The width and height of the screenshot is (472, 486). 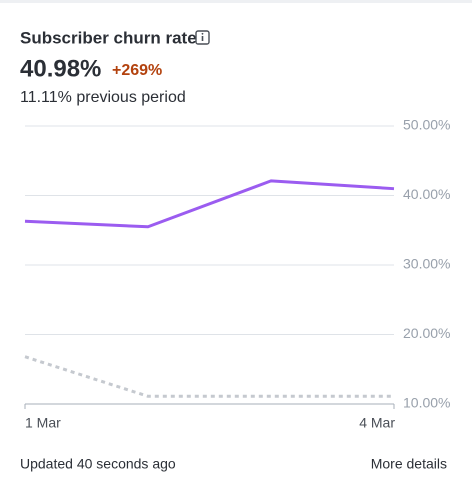 What do you see at coordinates (43, 423) in the screenshot?
I see `x-tick-label: 1 Mar` at bounding box center [43, 423].